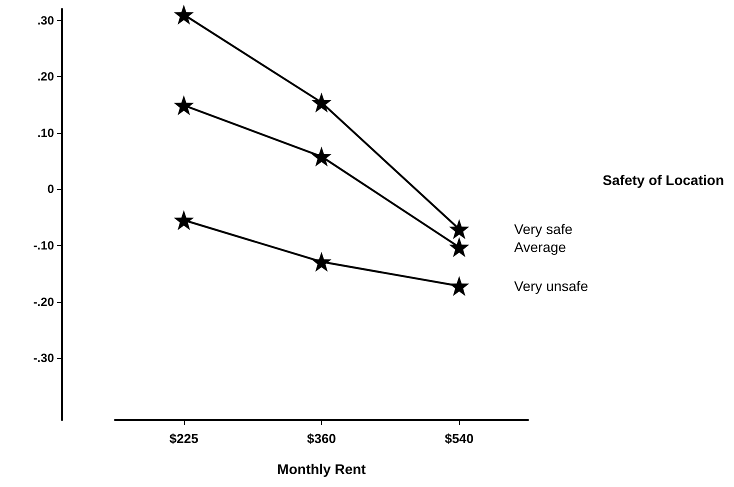 The width and height of the screenshot is (734, 487). I want to click on x-axis-title: Monthly Rent, so click(321, 469).